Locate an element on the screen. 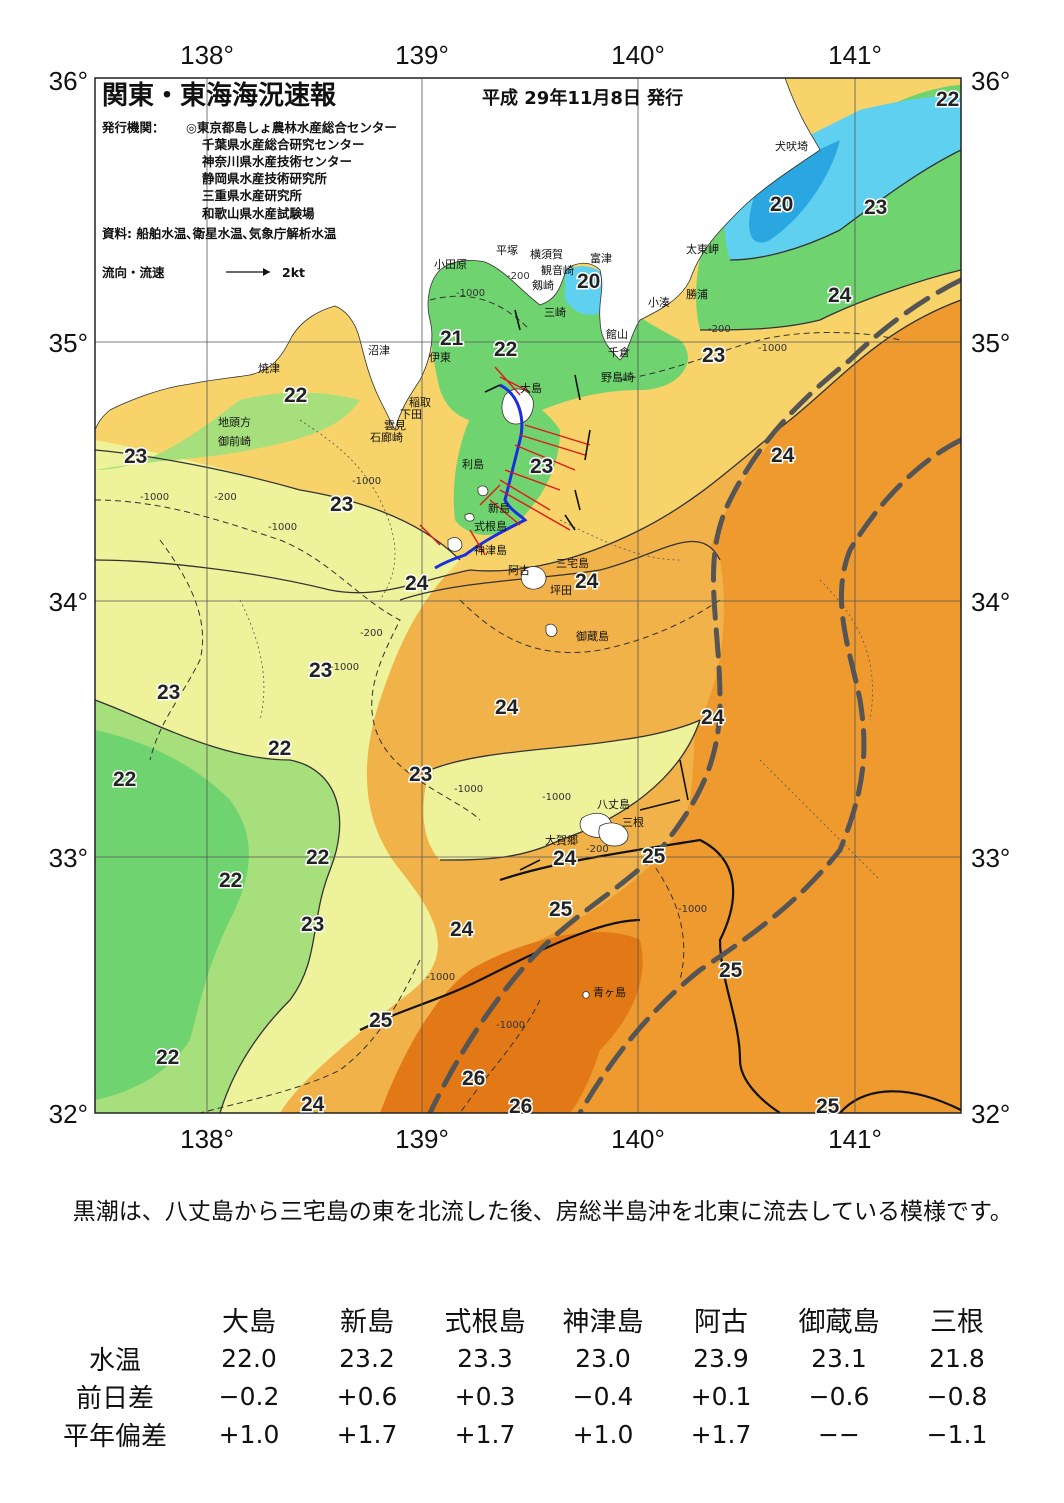  column-header: 三根 is located at coordinates (957, 1322).